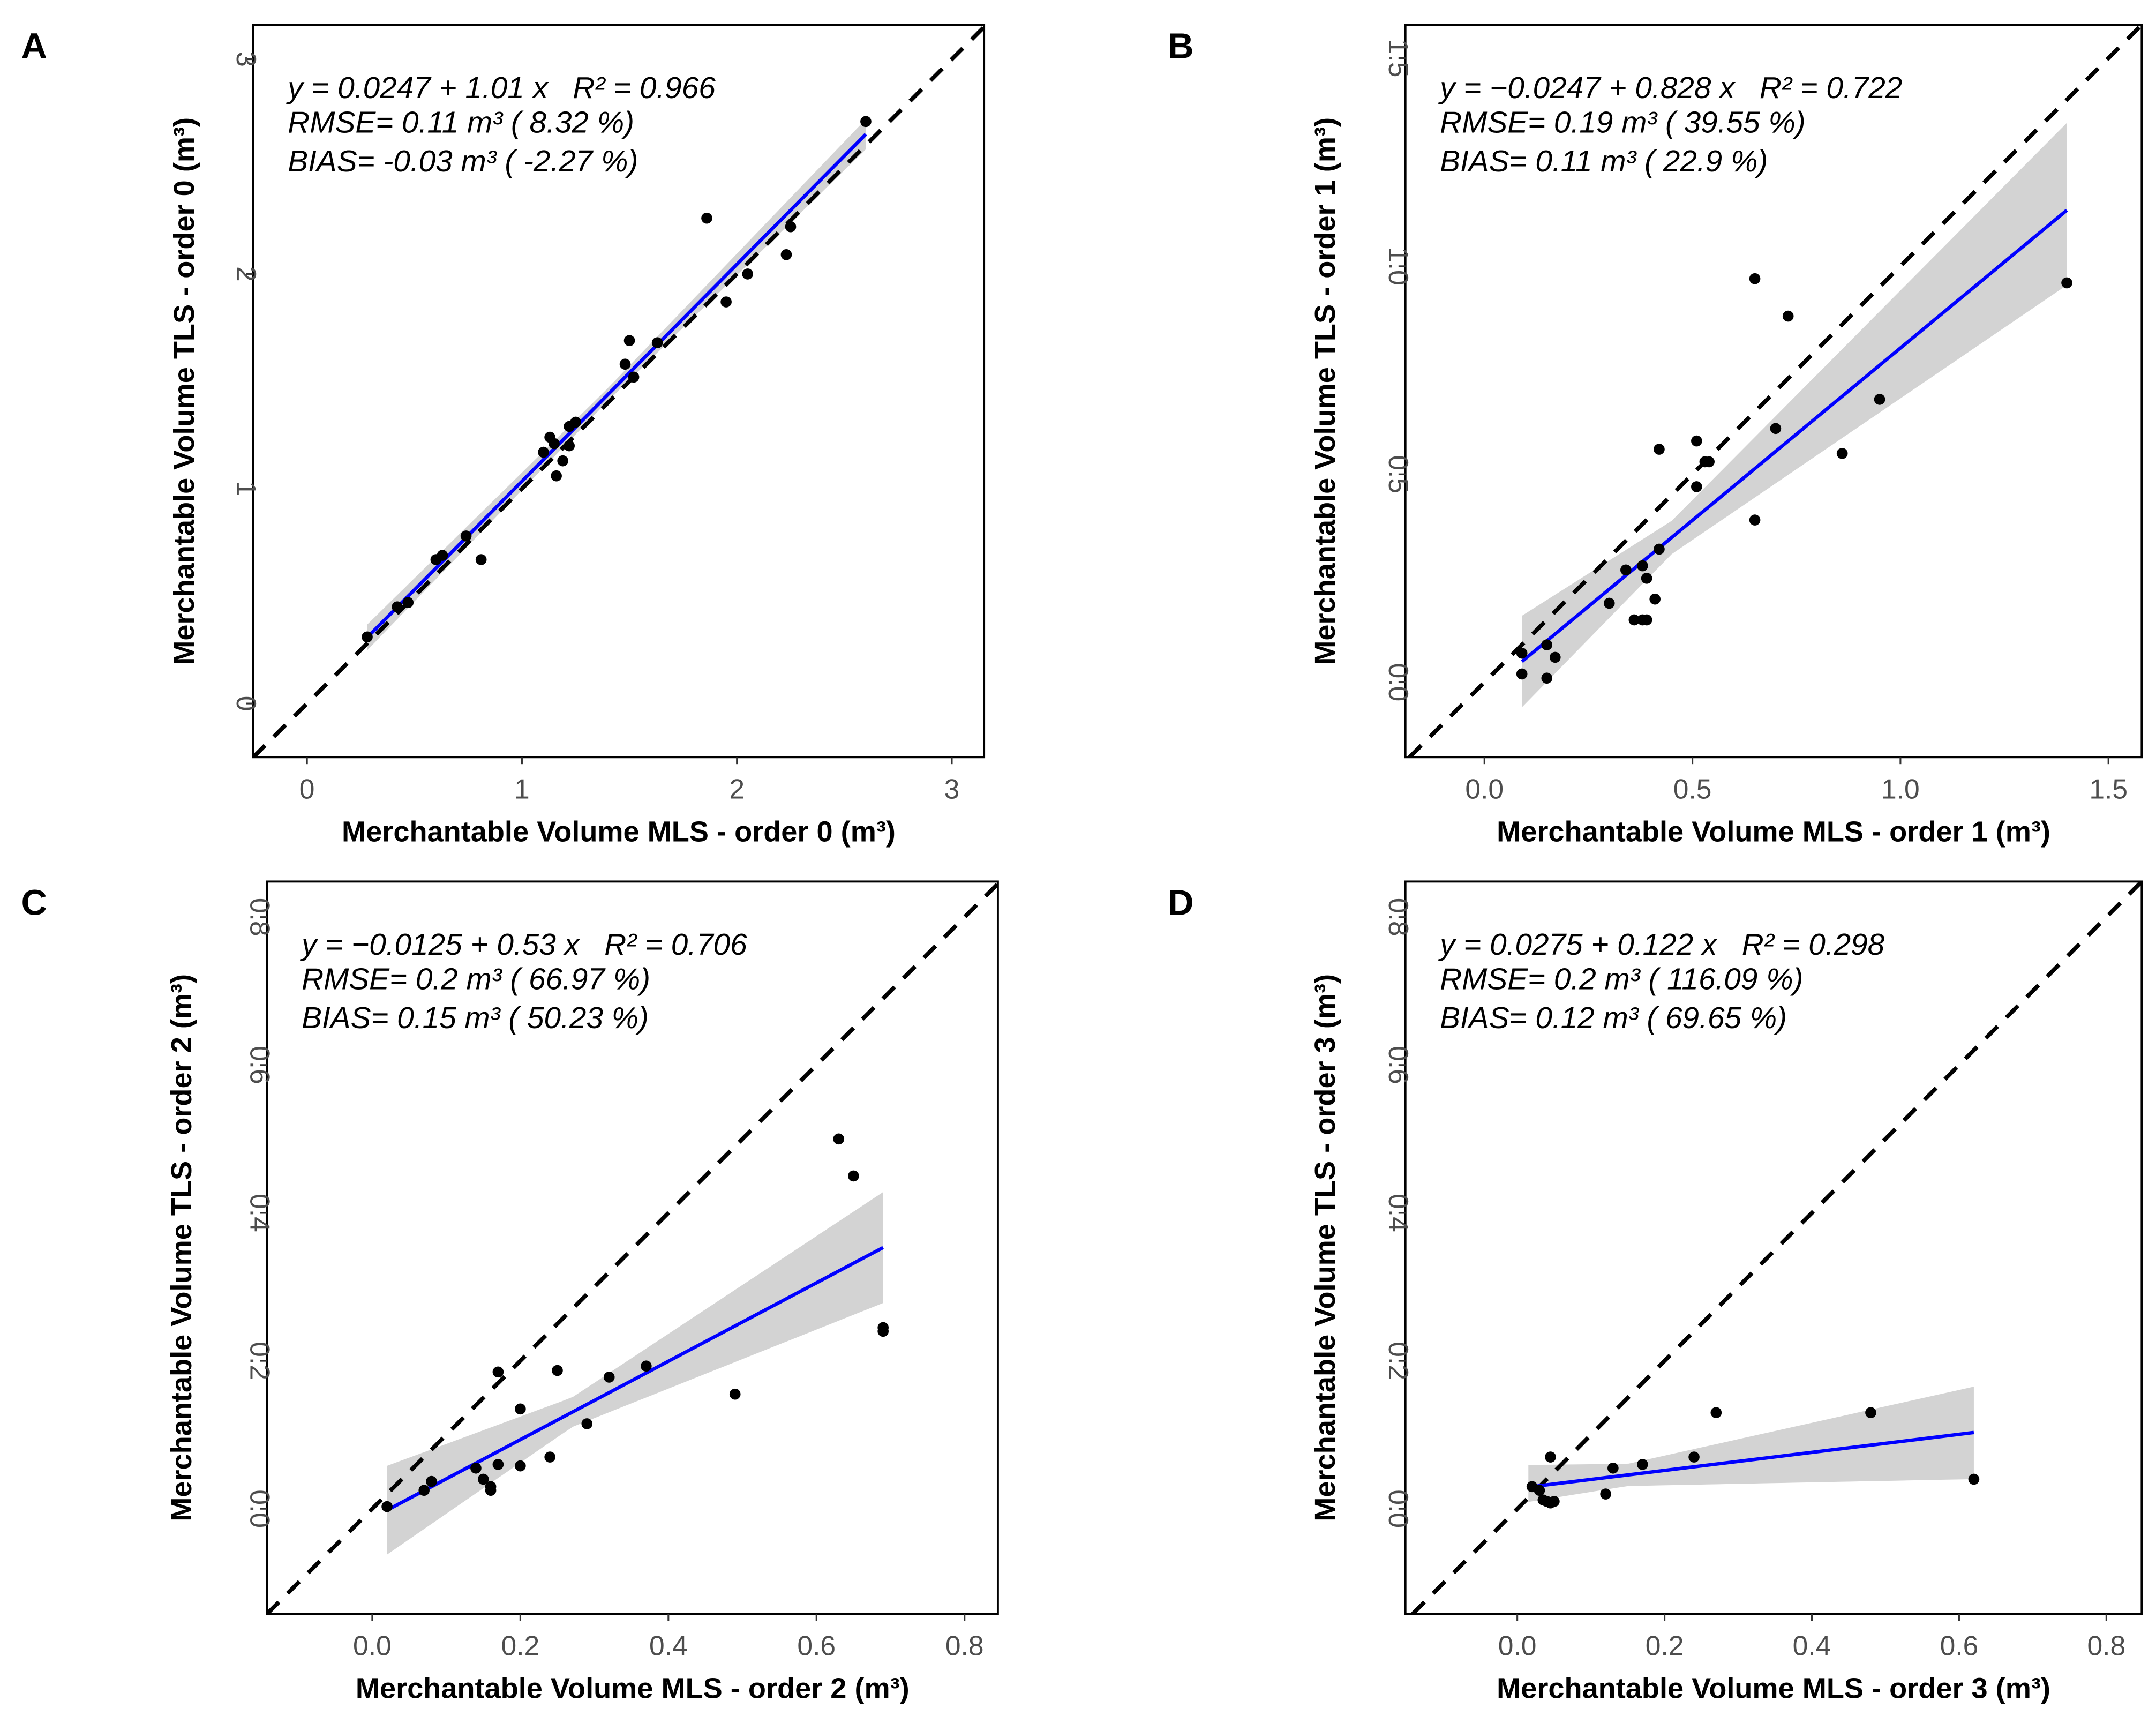 The width and height of the screenshot is (2156, 1723). Describe the element at coordinates (737, 789) in the screenshot. I see `x-tick-label: 2` at that location.